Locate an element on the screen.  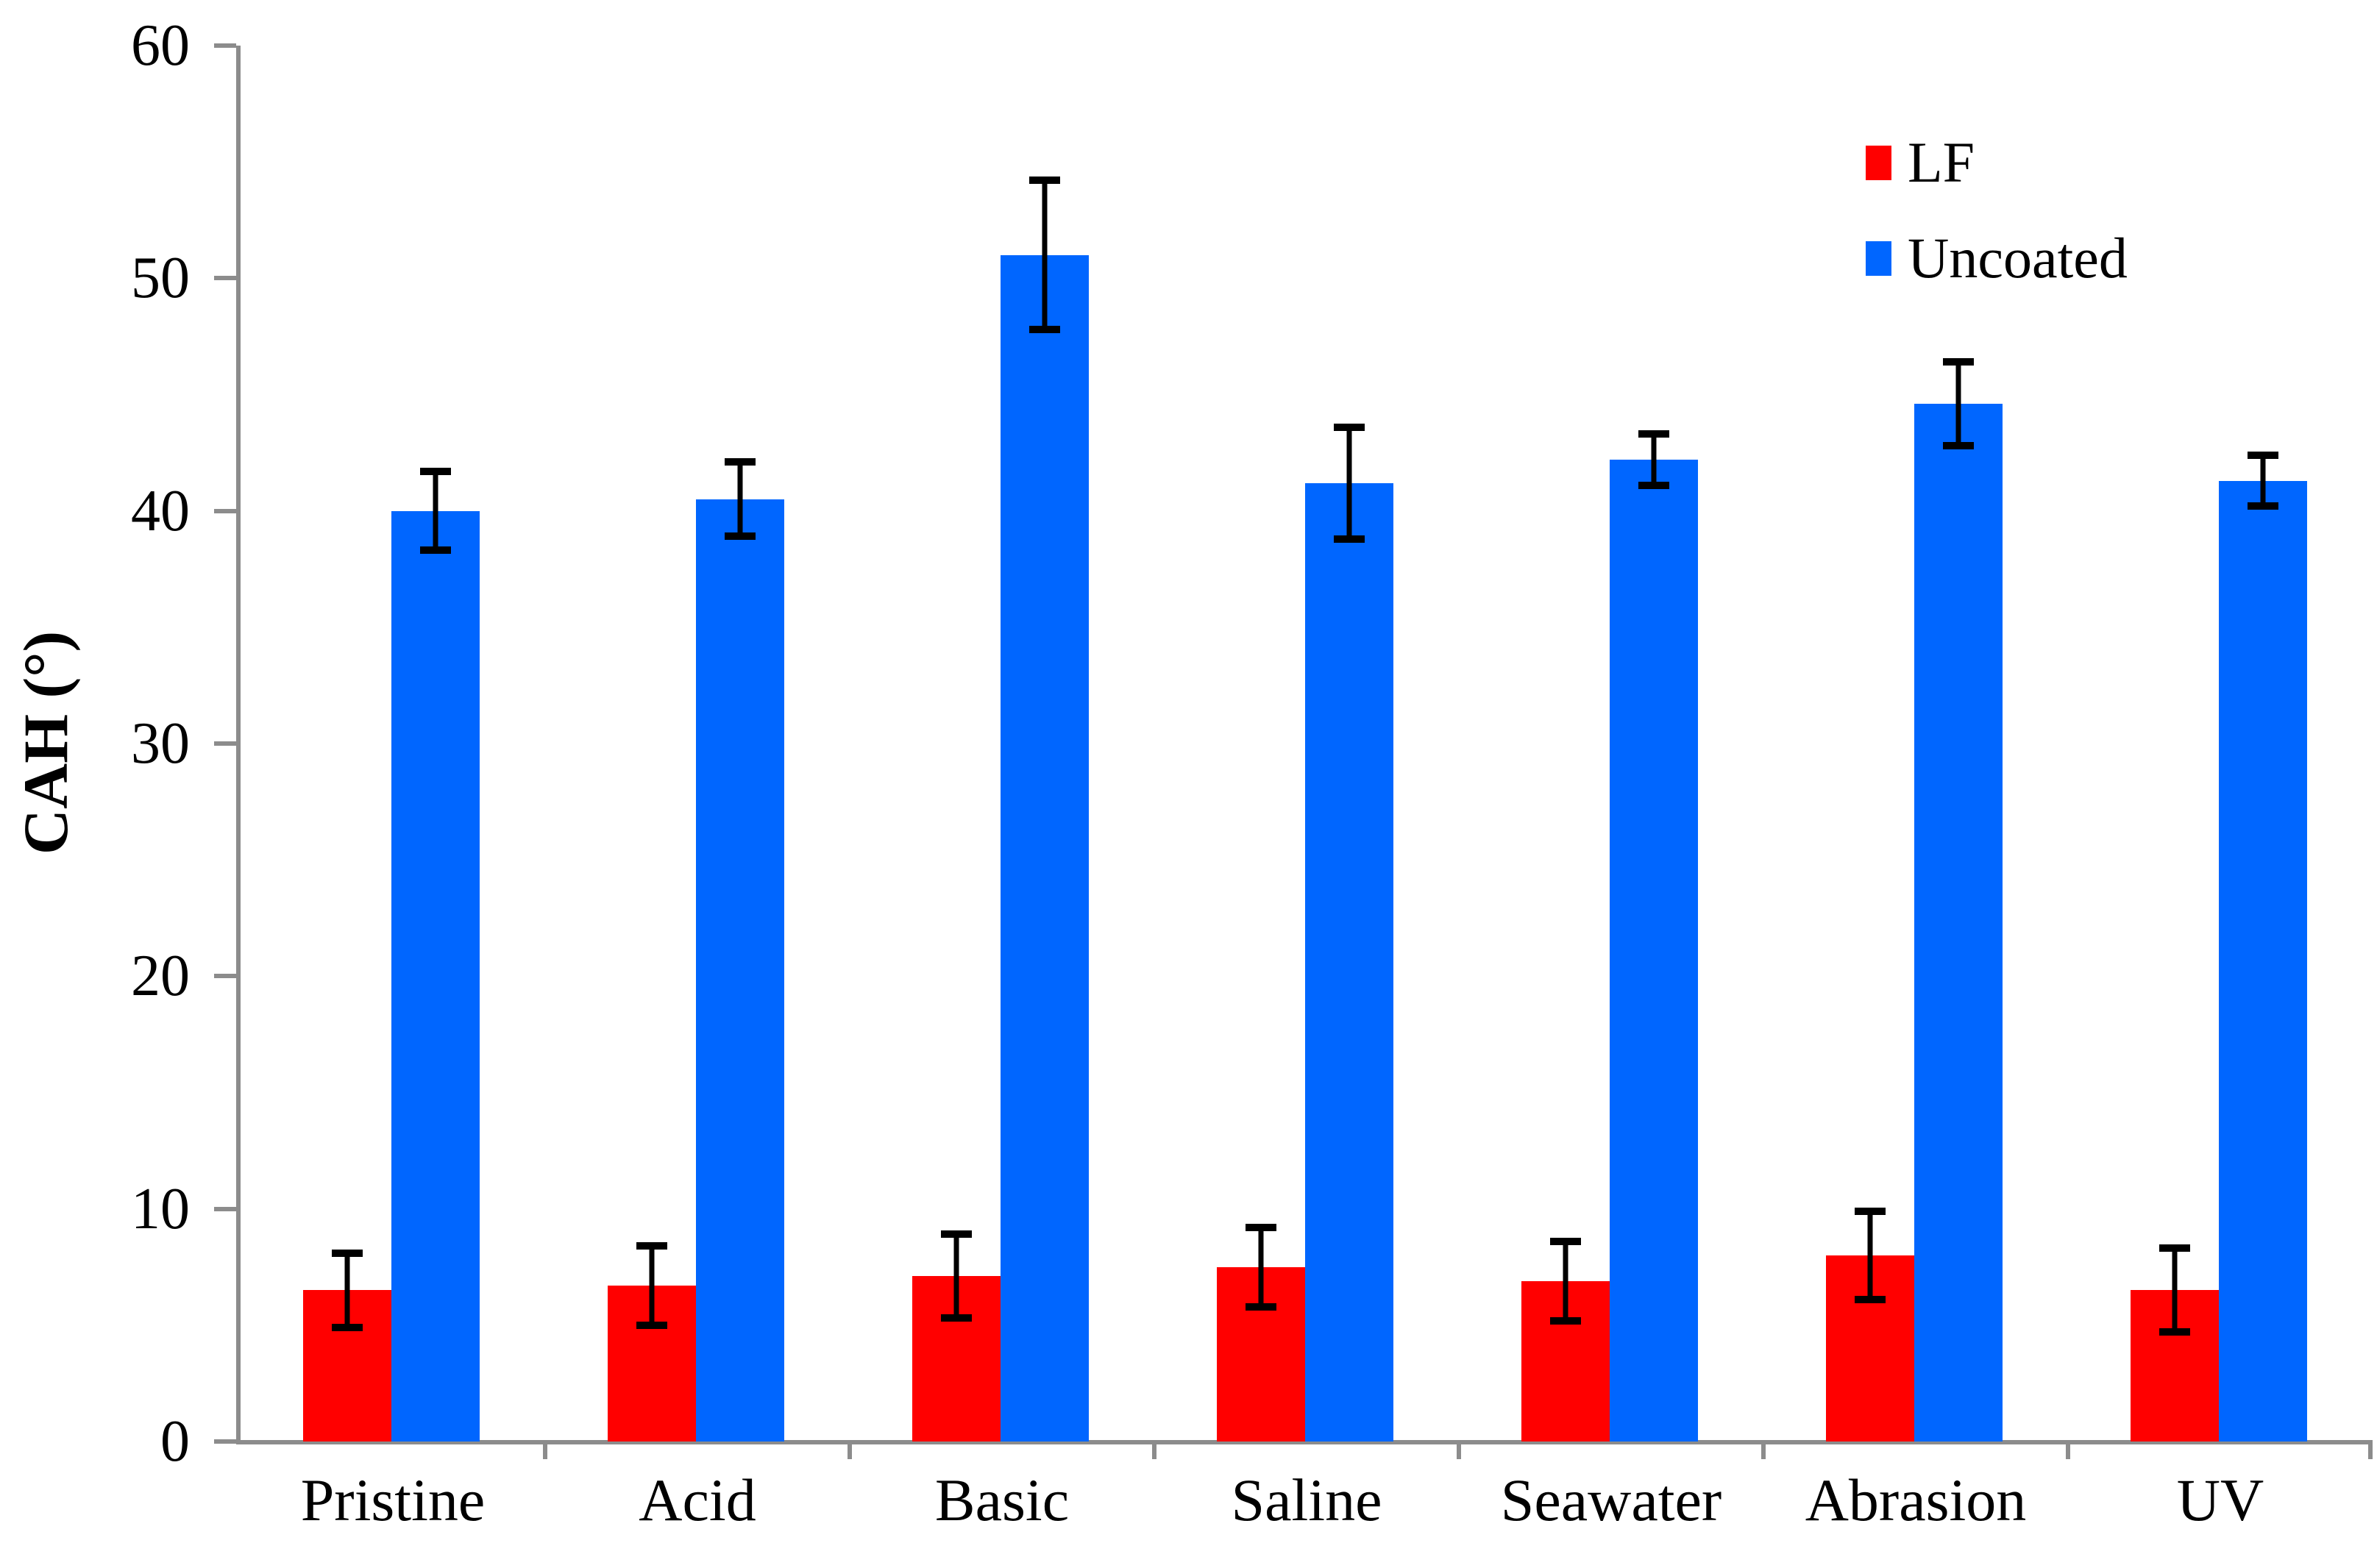
legend-item-lf: LF is located at coordinates (1997, 162).